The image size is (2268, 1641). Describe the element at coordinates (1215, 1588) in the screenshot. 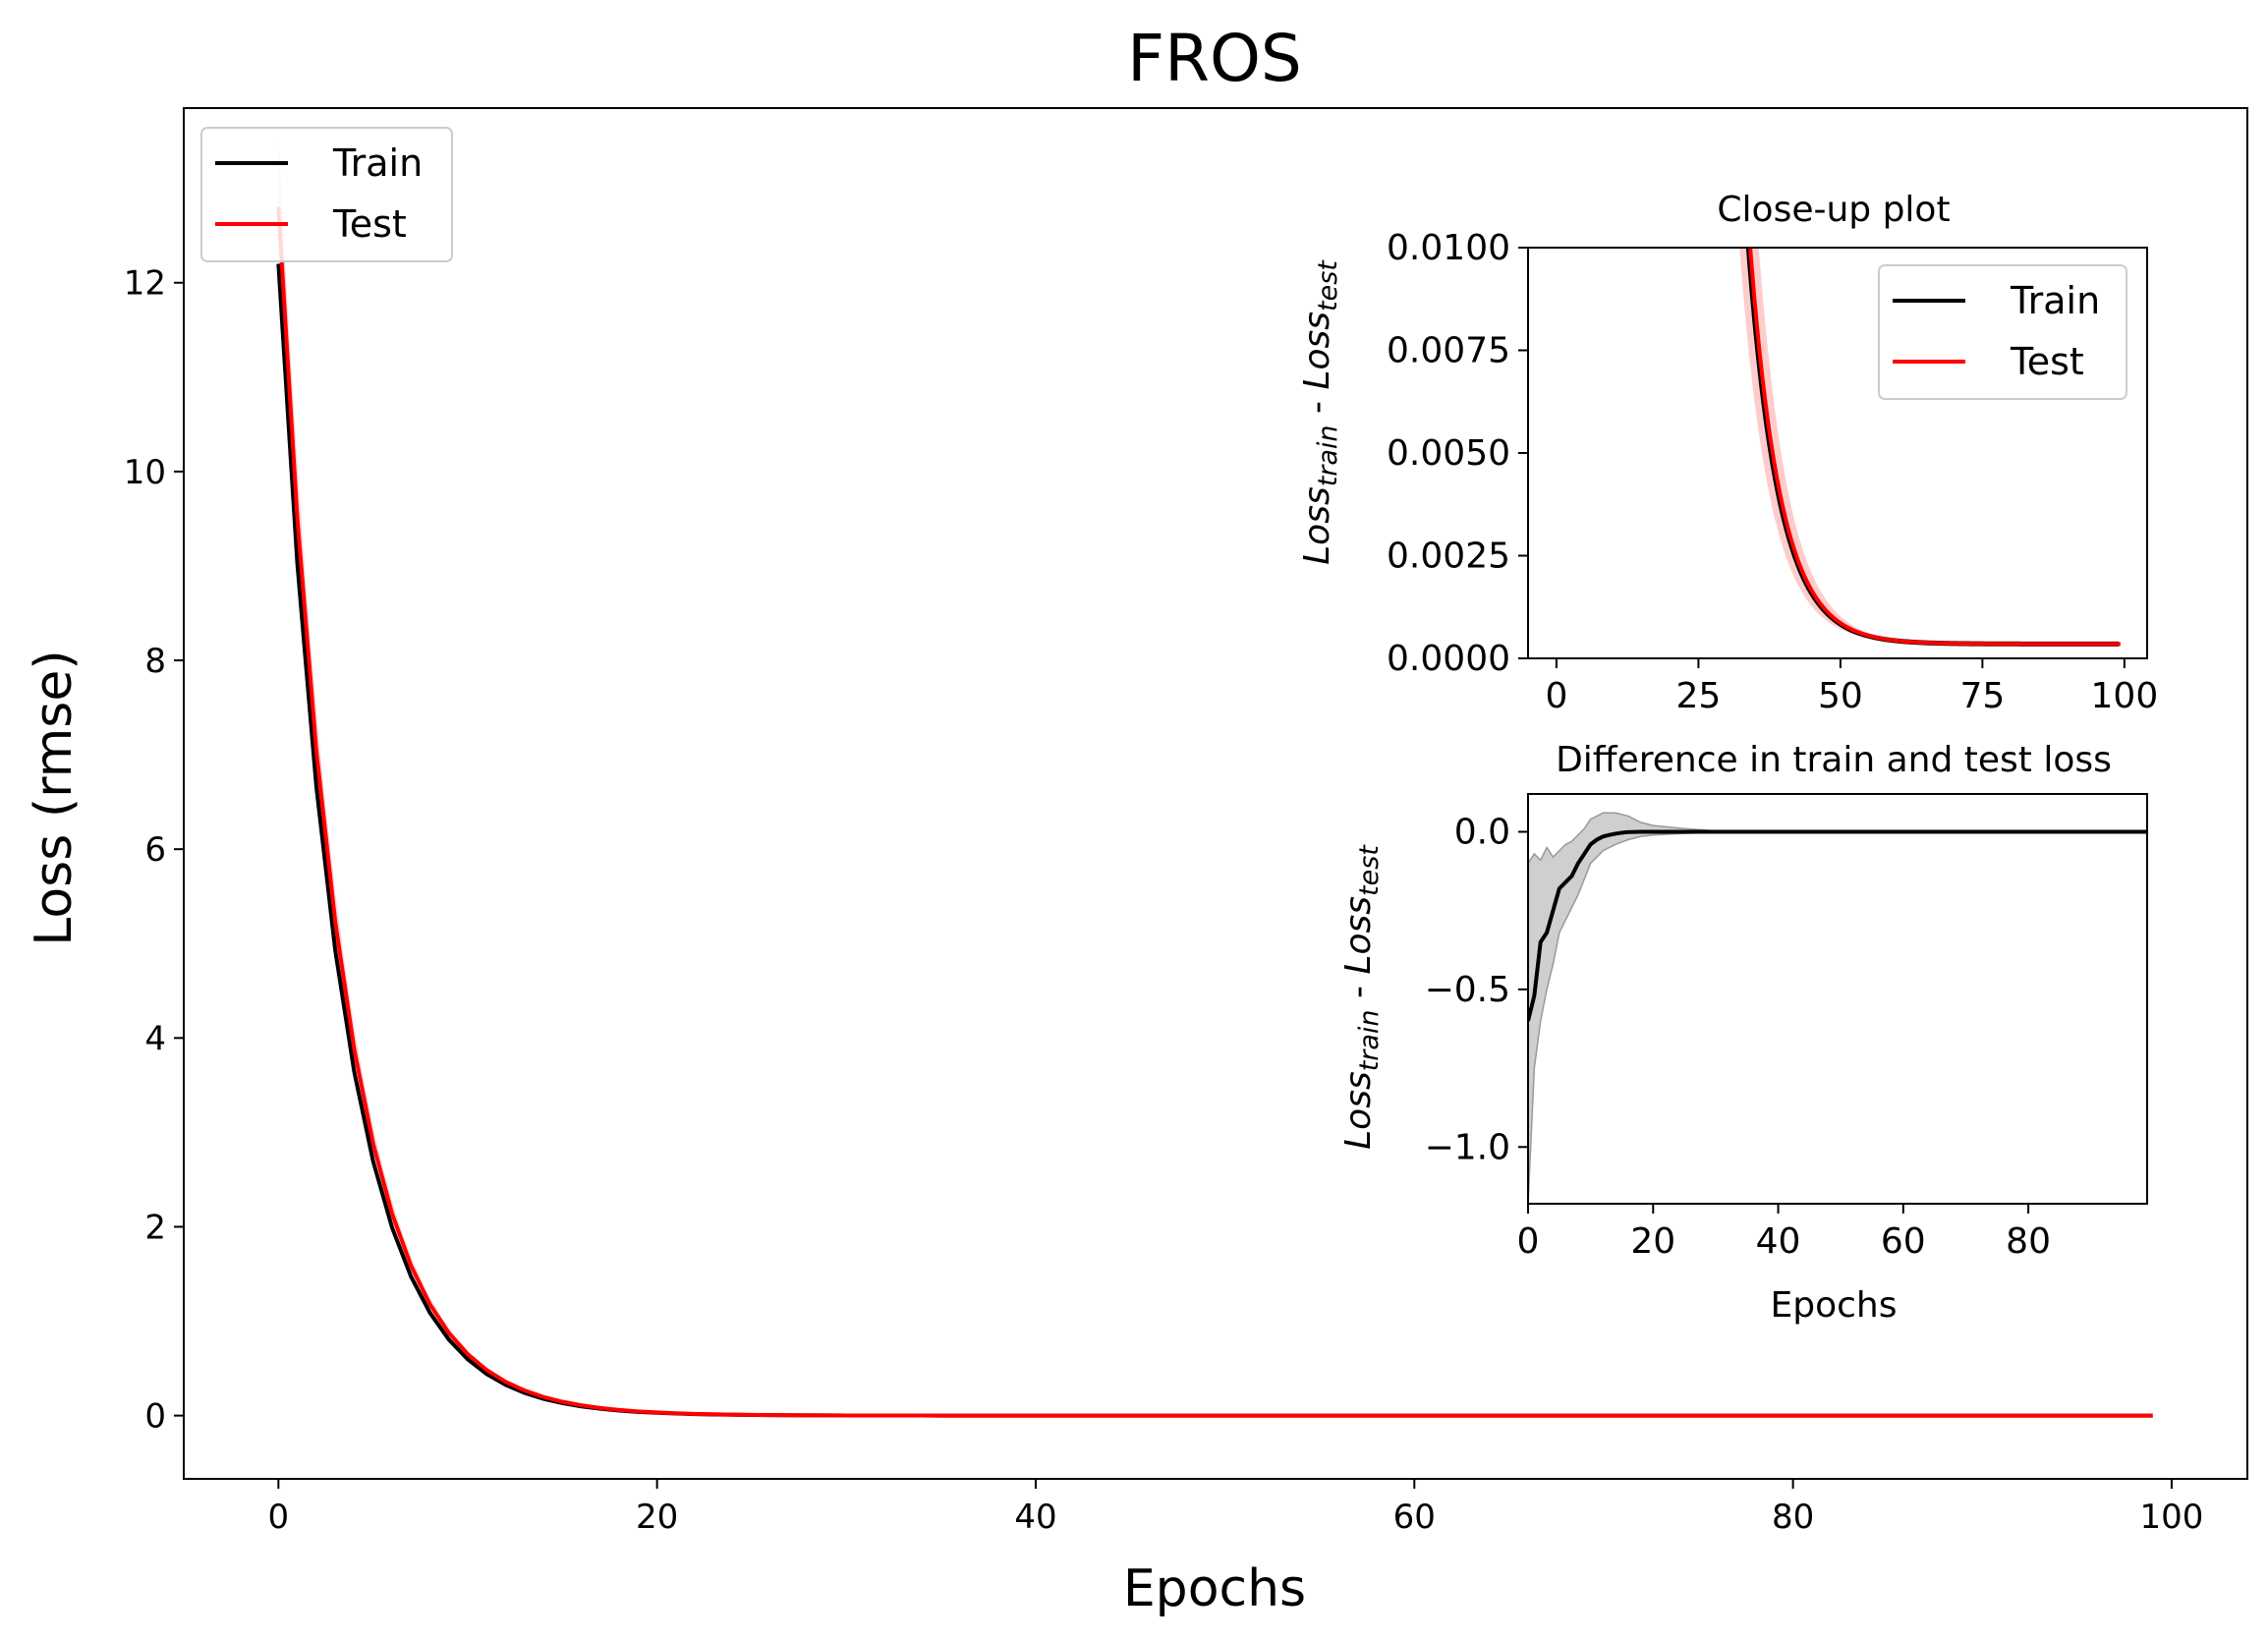

I see `main-x-axis-title: Epochs` at that location.